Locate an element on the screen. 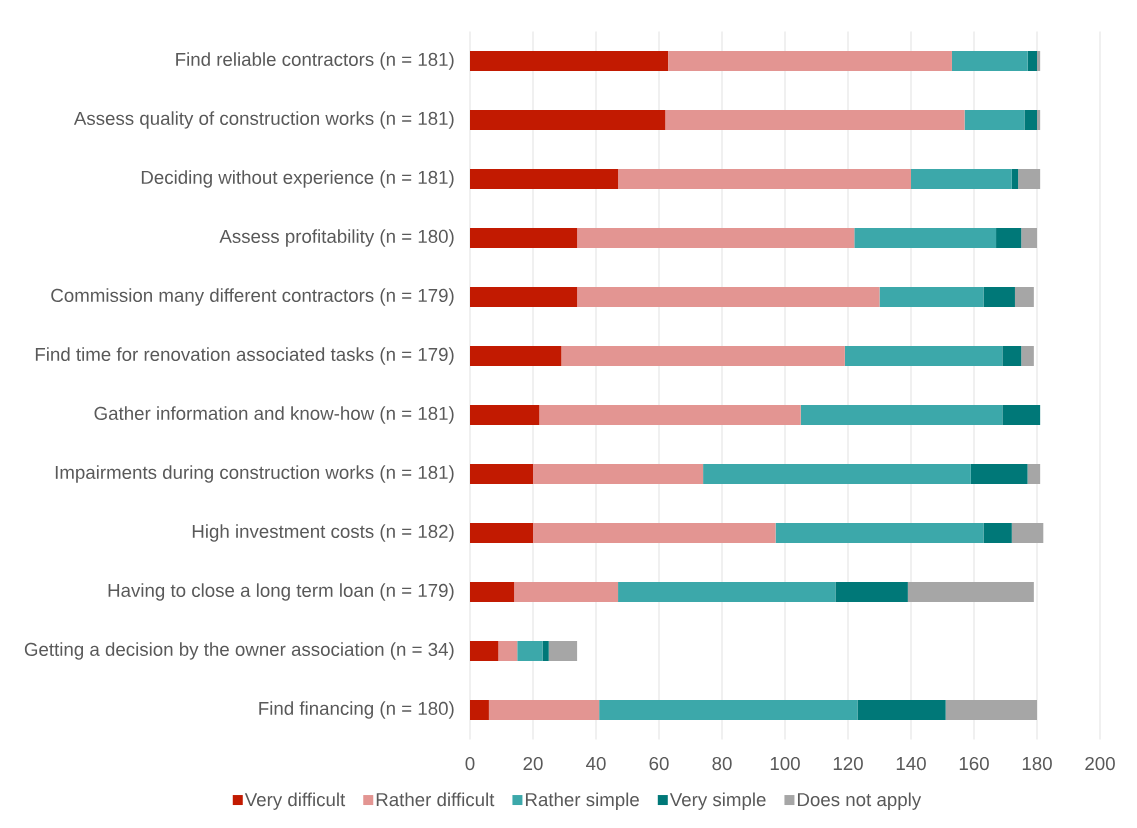  legend-label: Does not apply is located at coordinates (859, 801).